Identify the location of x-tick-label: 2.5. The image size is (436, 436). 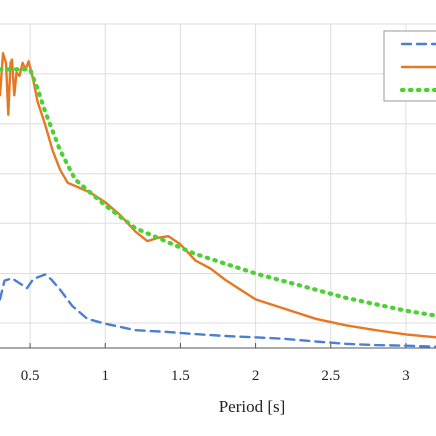
(330, 376).